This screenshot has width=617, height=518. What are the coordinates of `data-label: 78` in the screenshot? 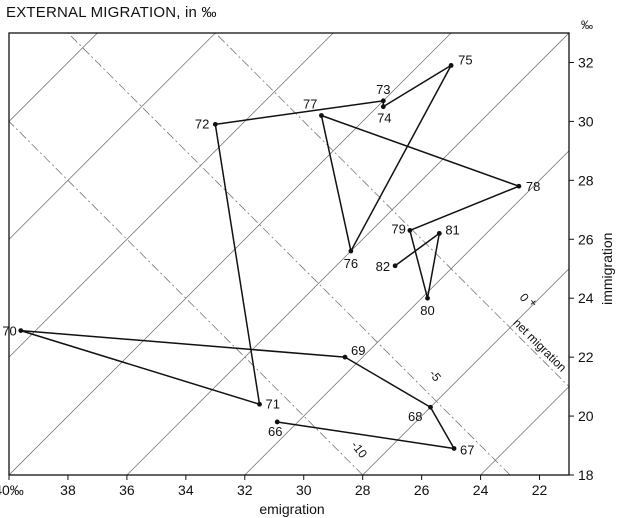 It's located at (533, 186).